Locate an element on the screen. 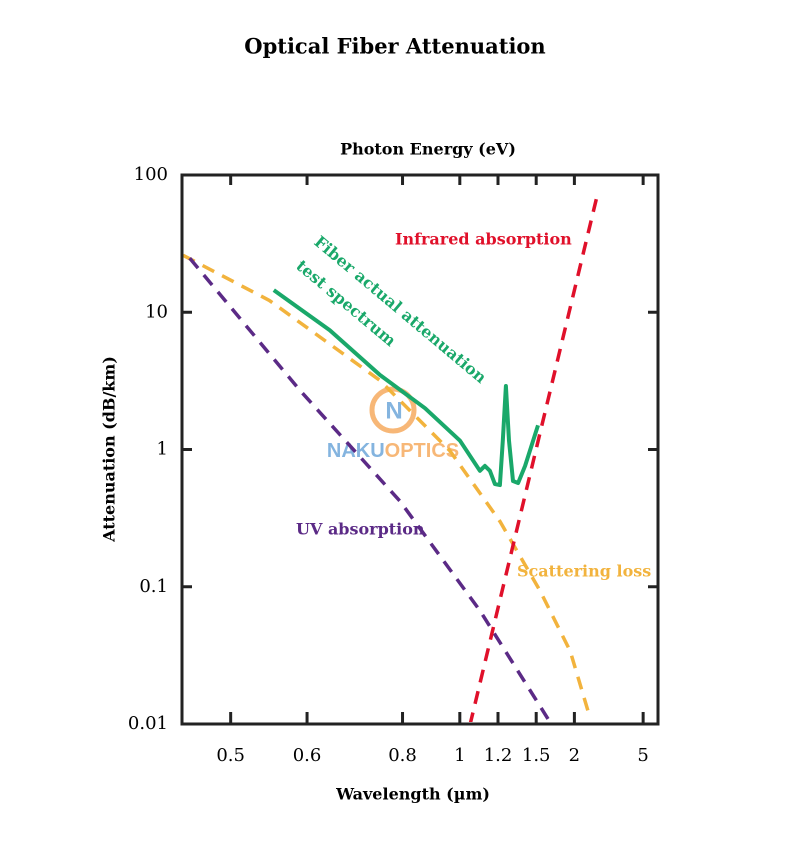 This screenshot has height=848, width=787. series-annotation: Fiber actual attenuation is located at coordinates (401, 309).